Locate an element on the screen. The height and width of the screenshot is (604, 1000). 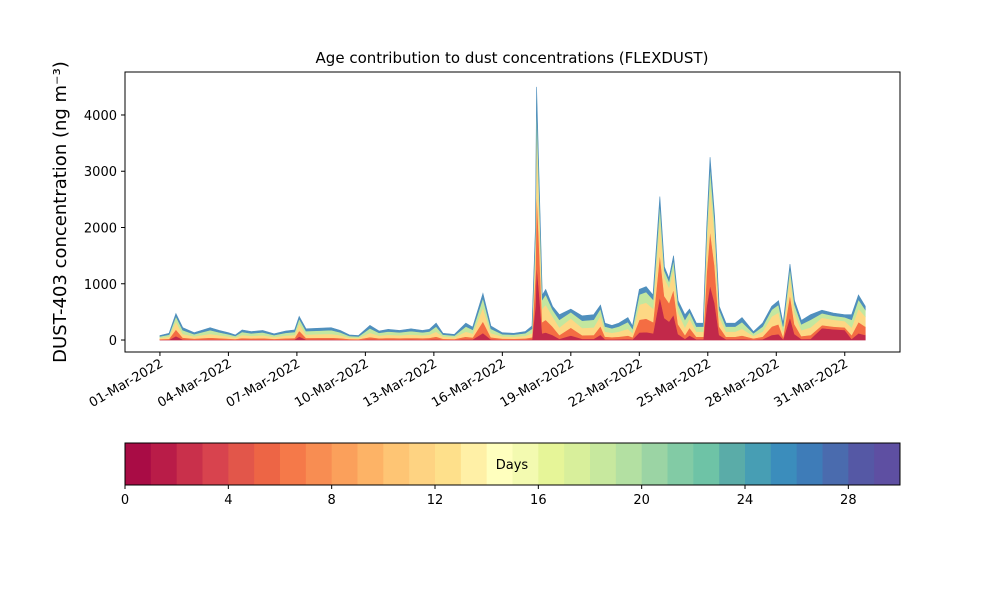
y-tick-label: 1000 is located at coordinates (100, 285).